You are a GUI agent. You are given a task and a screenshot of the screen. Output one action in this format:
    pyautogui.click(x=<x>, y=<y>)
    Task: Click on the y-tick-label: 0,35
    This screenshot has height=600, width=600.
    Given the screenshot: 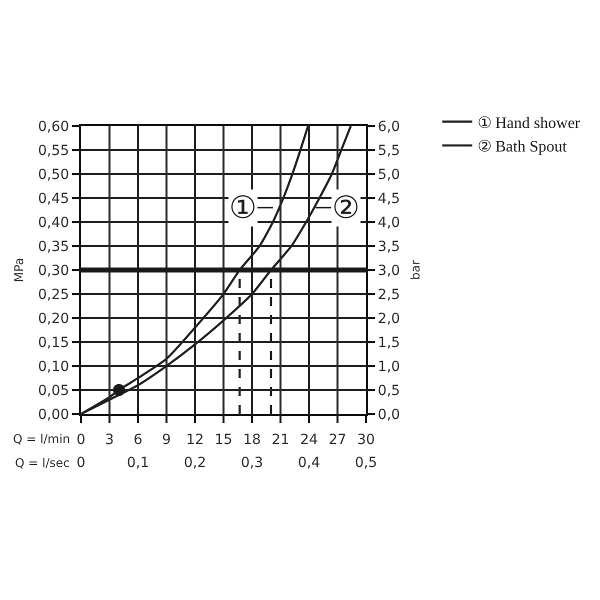 What is the action you would take?
    pyautogui.click(x=54, y=246)
    